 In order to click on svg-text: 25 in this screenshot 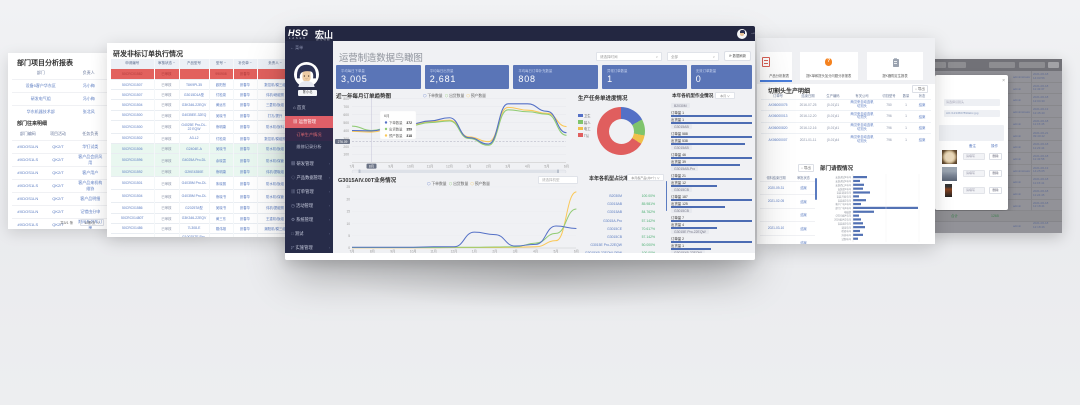, I will do `click(348, 187)`.